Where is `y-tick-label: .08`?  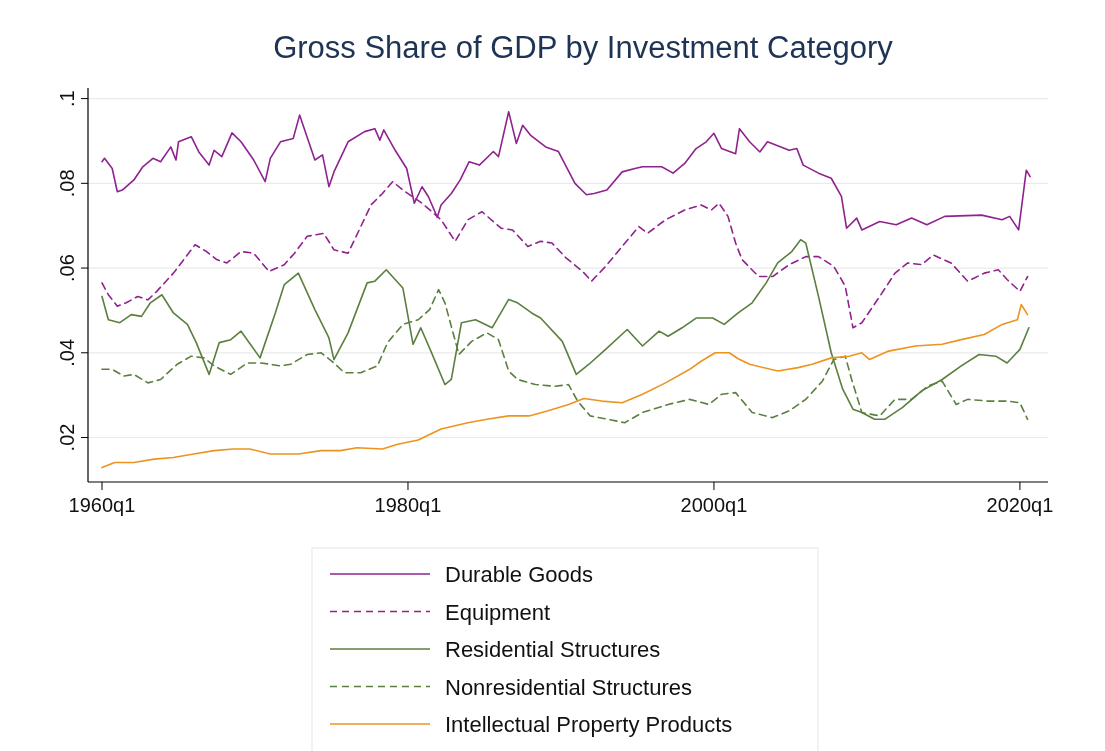 y-tick-label: .08 is located at coordinates (67, 183).